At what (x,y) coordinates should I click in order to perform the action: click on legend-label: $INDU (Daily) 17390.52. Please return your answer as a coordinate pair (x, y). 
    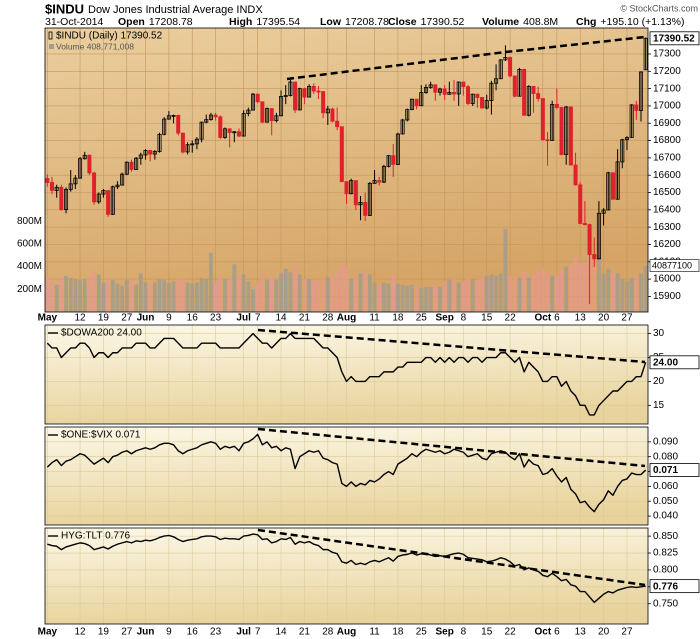
    Looking at the image, I should click on (109, 36).